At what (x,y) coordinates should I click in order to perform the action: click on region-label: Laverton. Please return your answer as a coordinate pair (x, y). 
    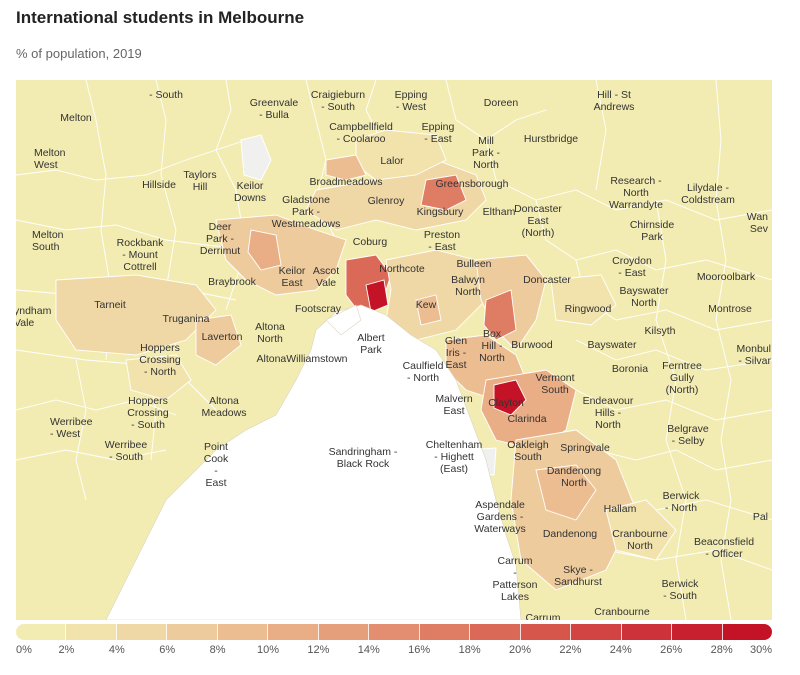
    Looking at the image, I should click on (222, 337).